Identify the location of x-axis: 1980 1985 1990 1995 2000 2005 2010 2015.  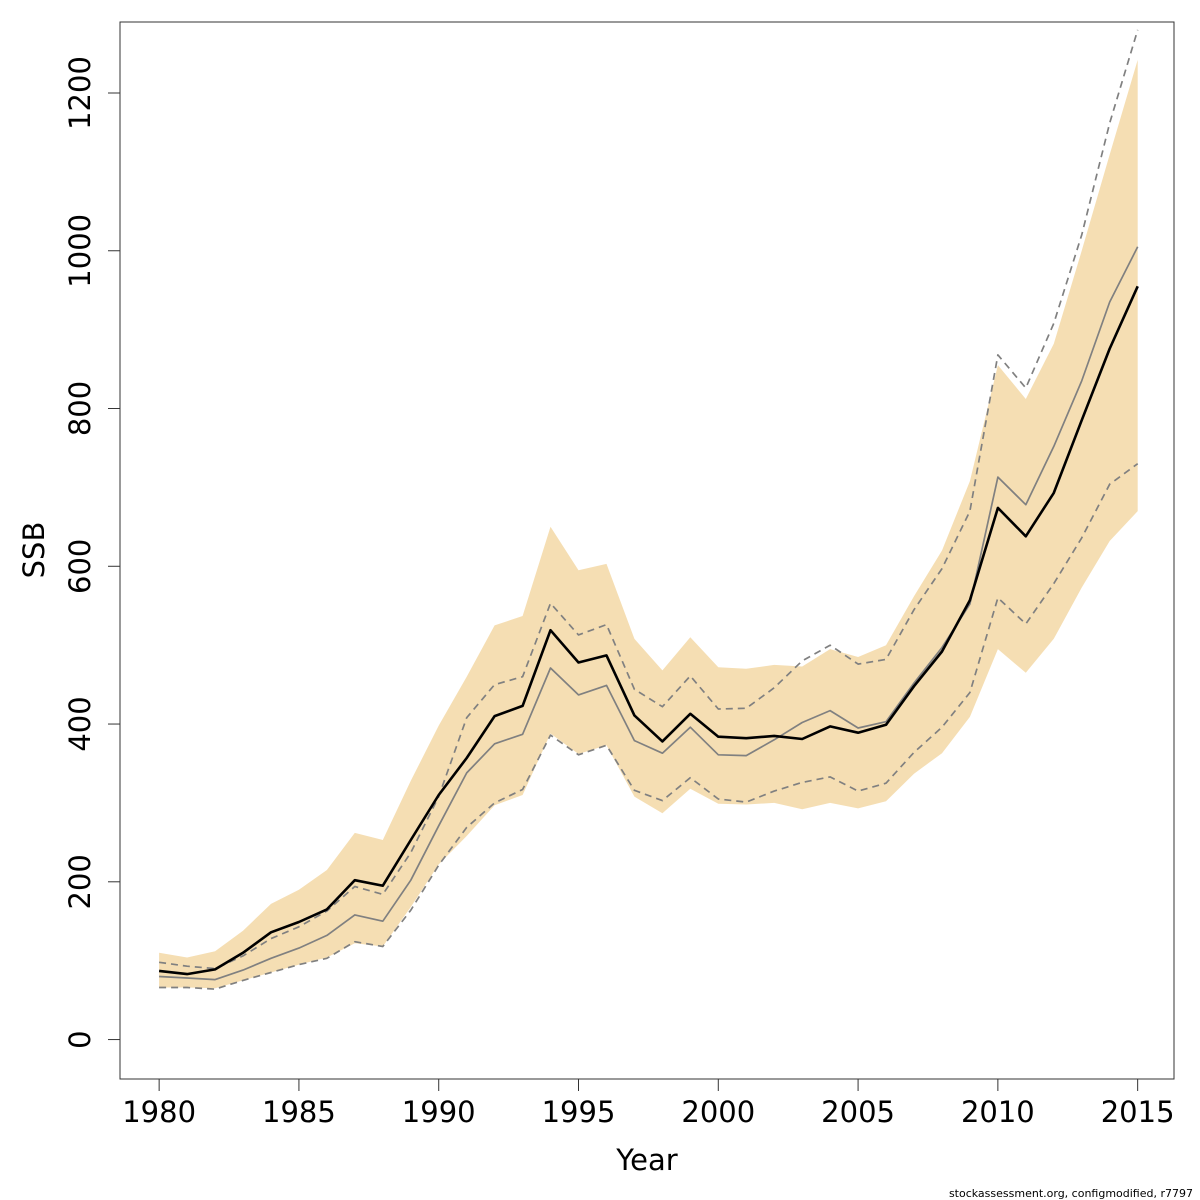
(648, 1103).